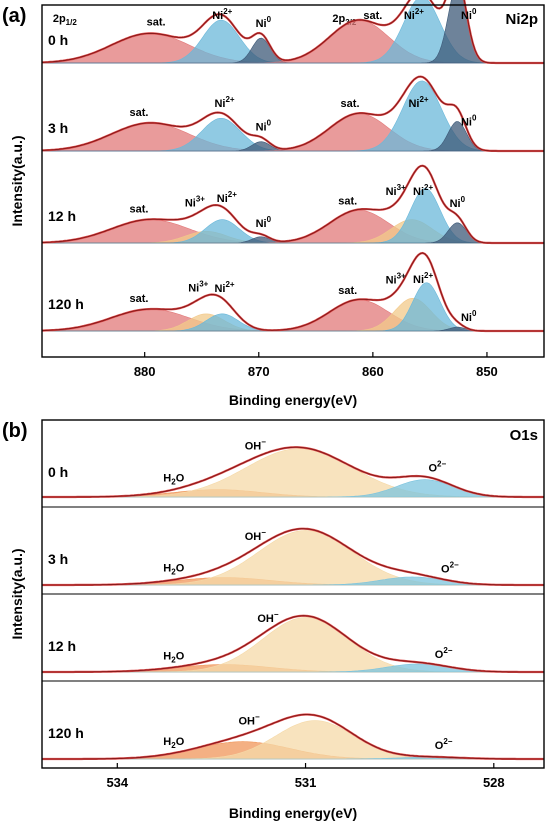 The height and width of the screenshot is (833, 550). I want to click on spectrum-row: 0 h H2O OH− O2−, so click(293, 472).